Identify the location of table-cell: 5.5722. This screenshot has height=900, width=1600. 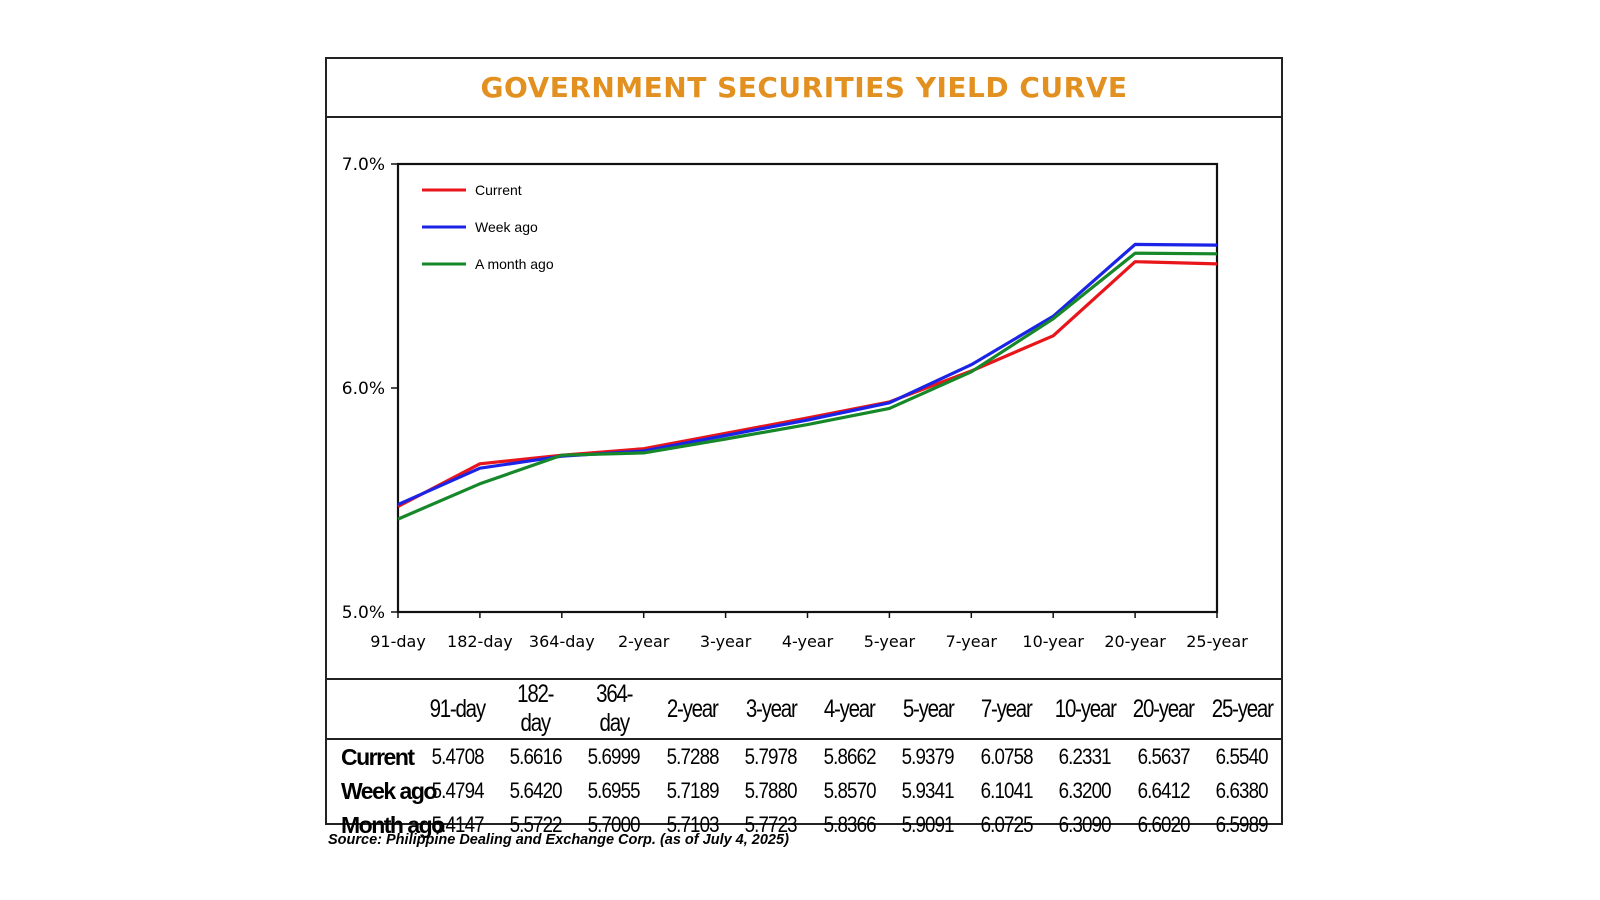
(535, 825).